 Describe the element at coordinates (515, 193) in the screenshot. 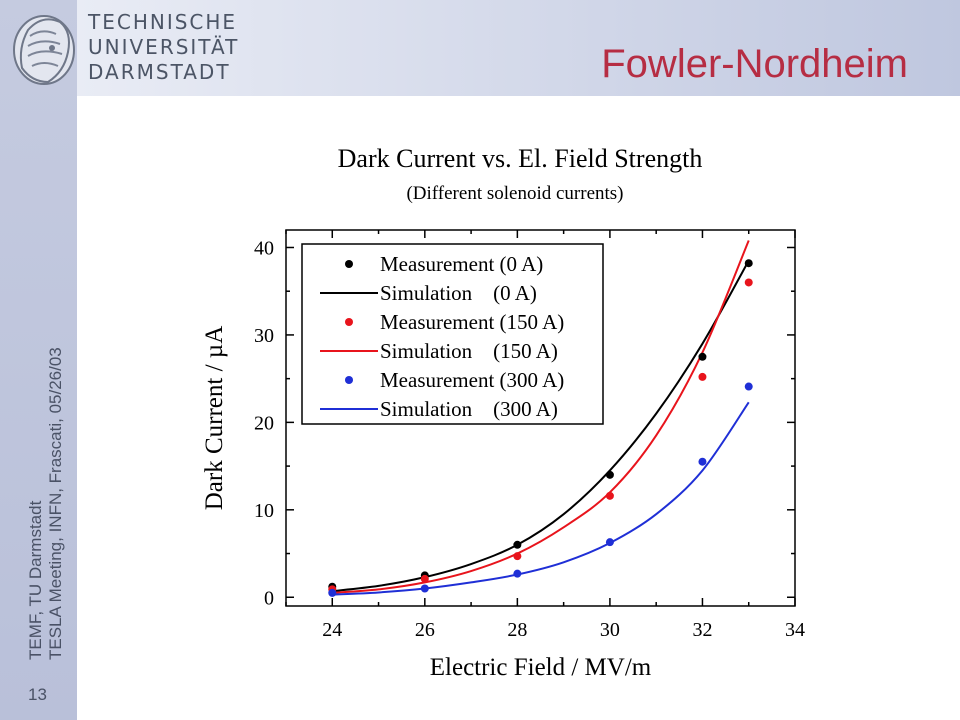

I see `chart-subtitle: (Different solenoid currents)` at that location.